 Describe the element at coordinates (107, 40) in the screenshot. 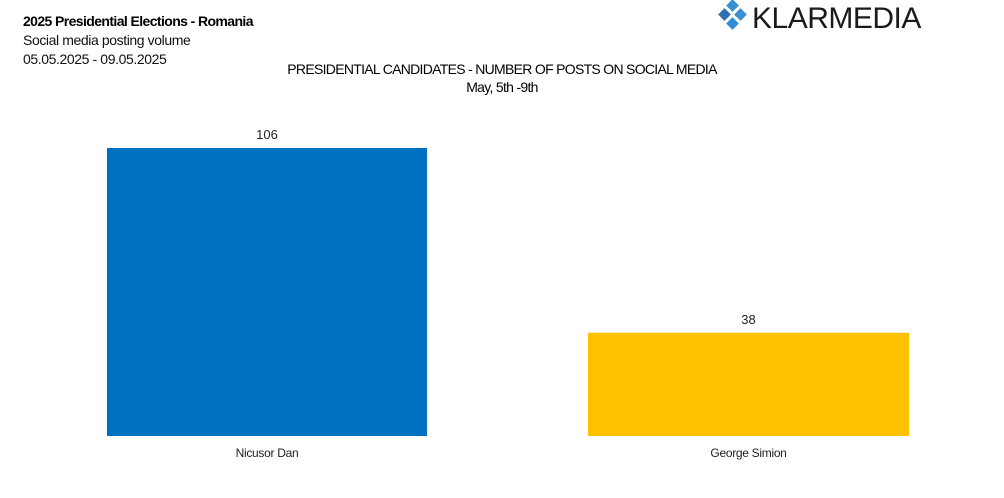

I see `header-subtitle: Social media posting volume` at that location.